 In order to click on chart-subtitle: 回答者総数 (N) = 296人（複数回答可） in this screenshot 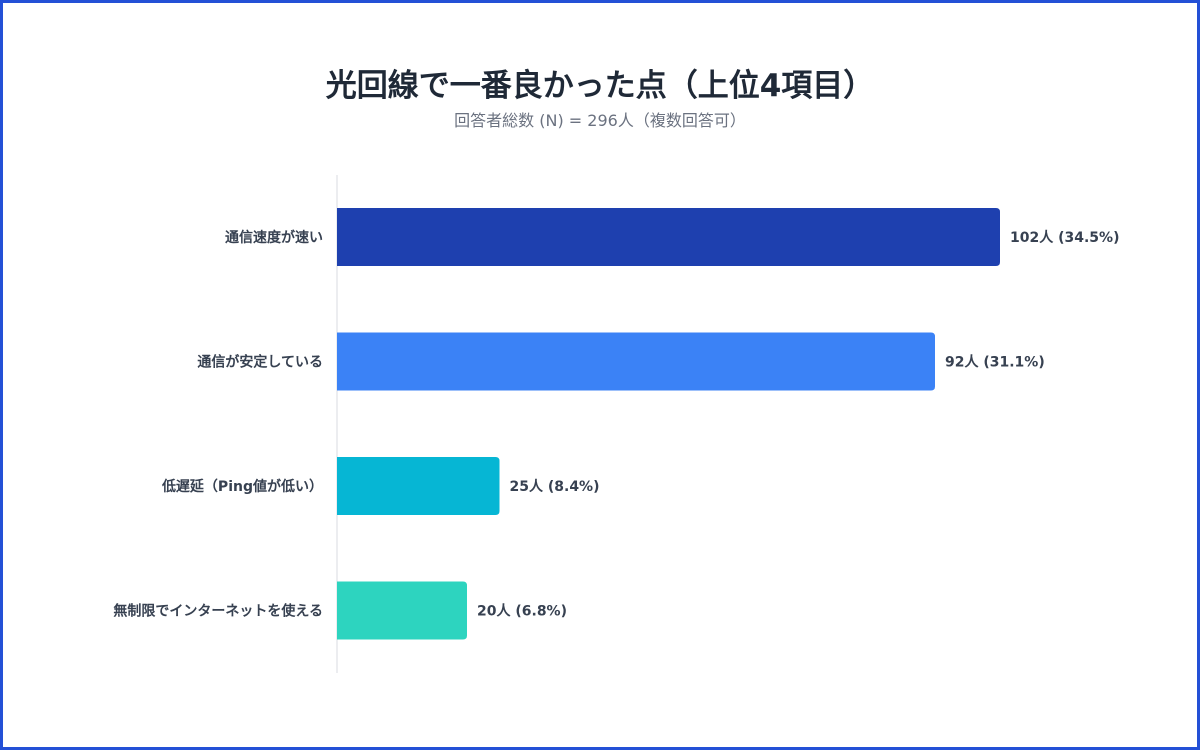, I will do `click(600, 120)`.